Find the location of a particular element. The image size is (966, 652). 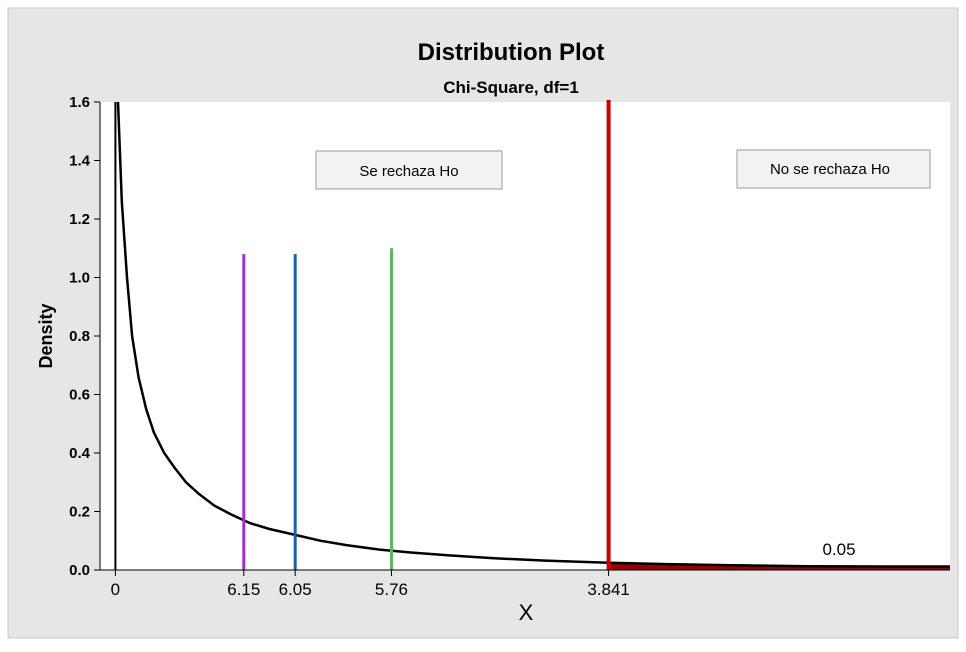

annotation-reject: Se rechaza Ho is located at coordinates (409, 170).